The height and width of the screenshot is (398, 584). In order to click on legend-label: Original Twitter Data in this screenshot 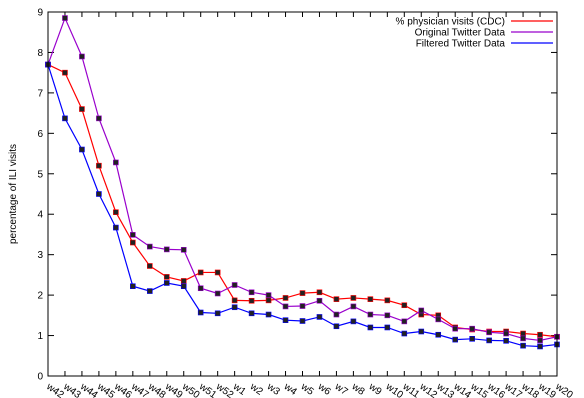, I will do `click(460, 33)`.